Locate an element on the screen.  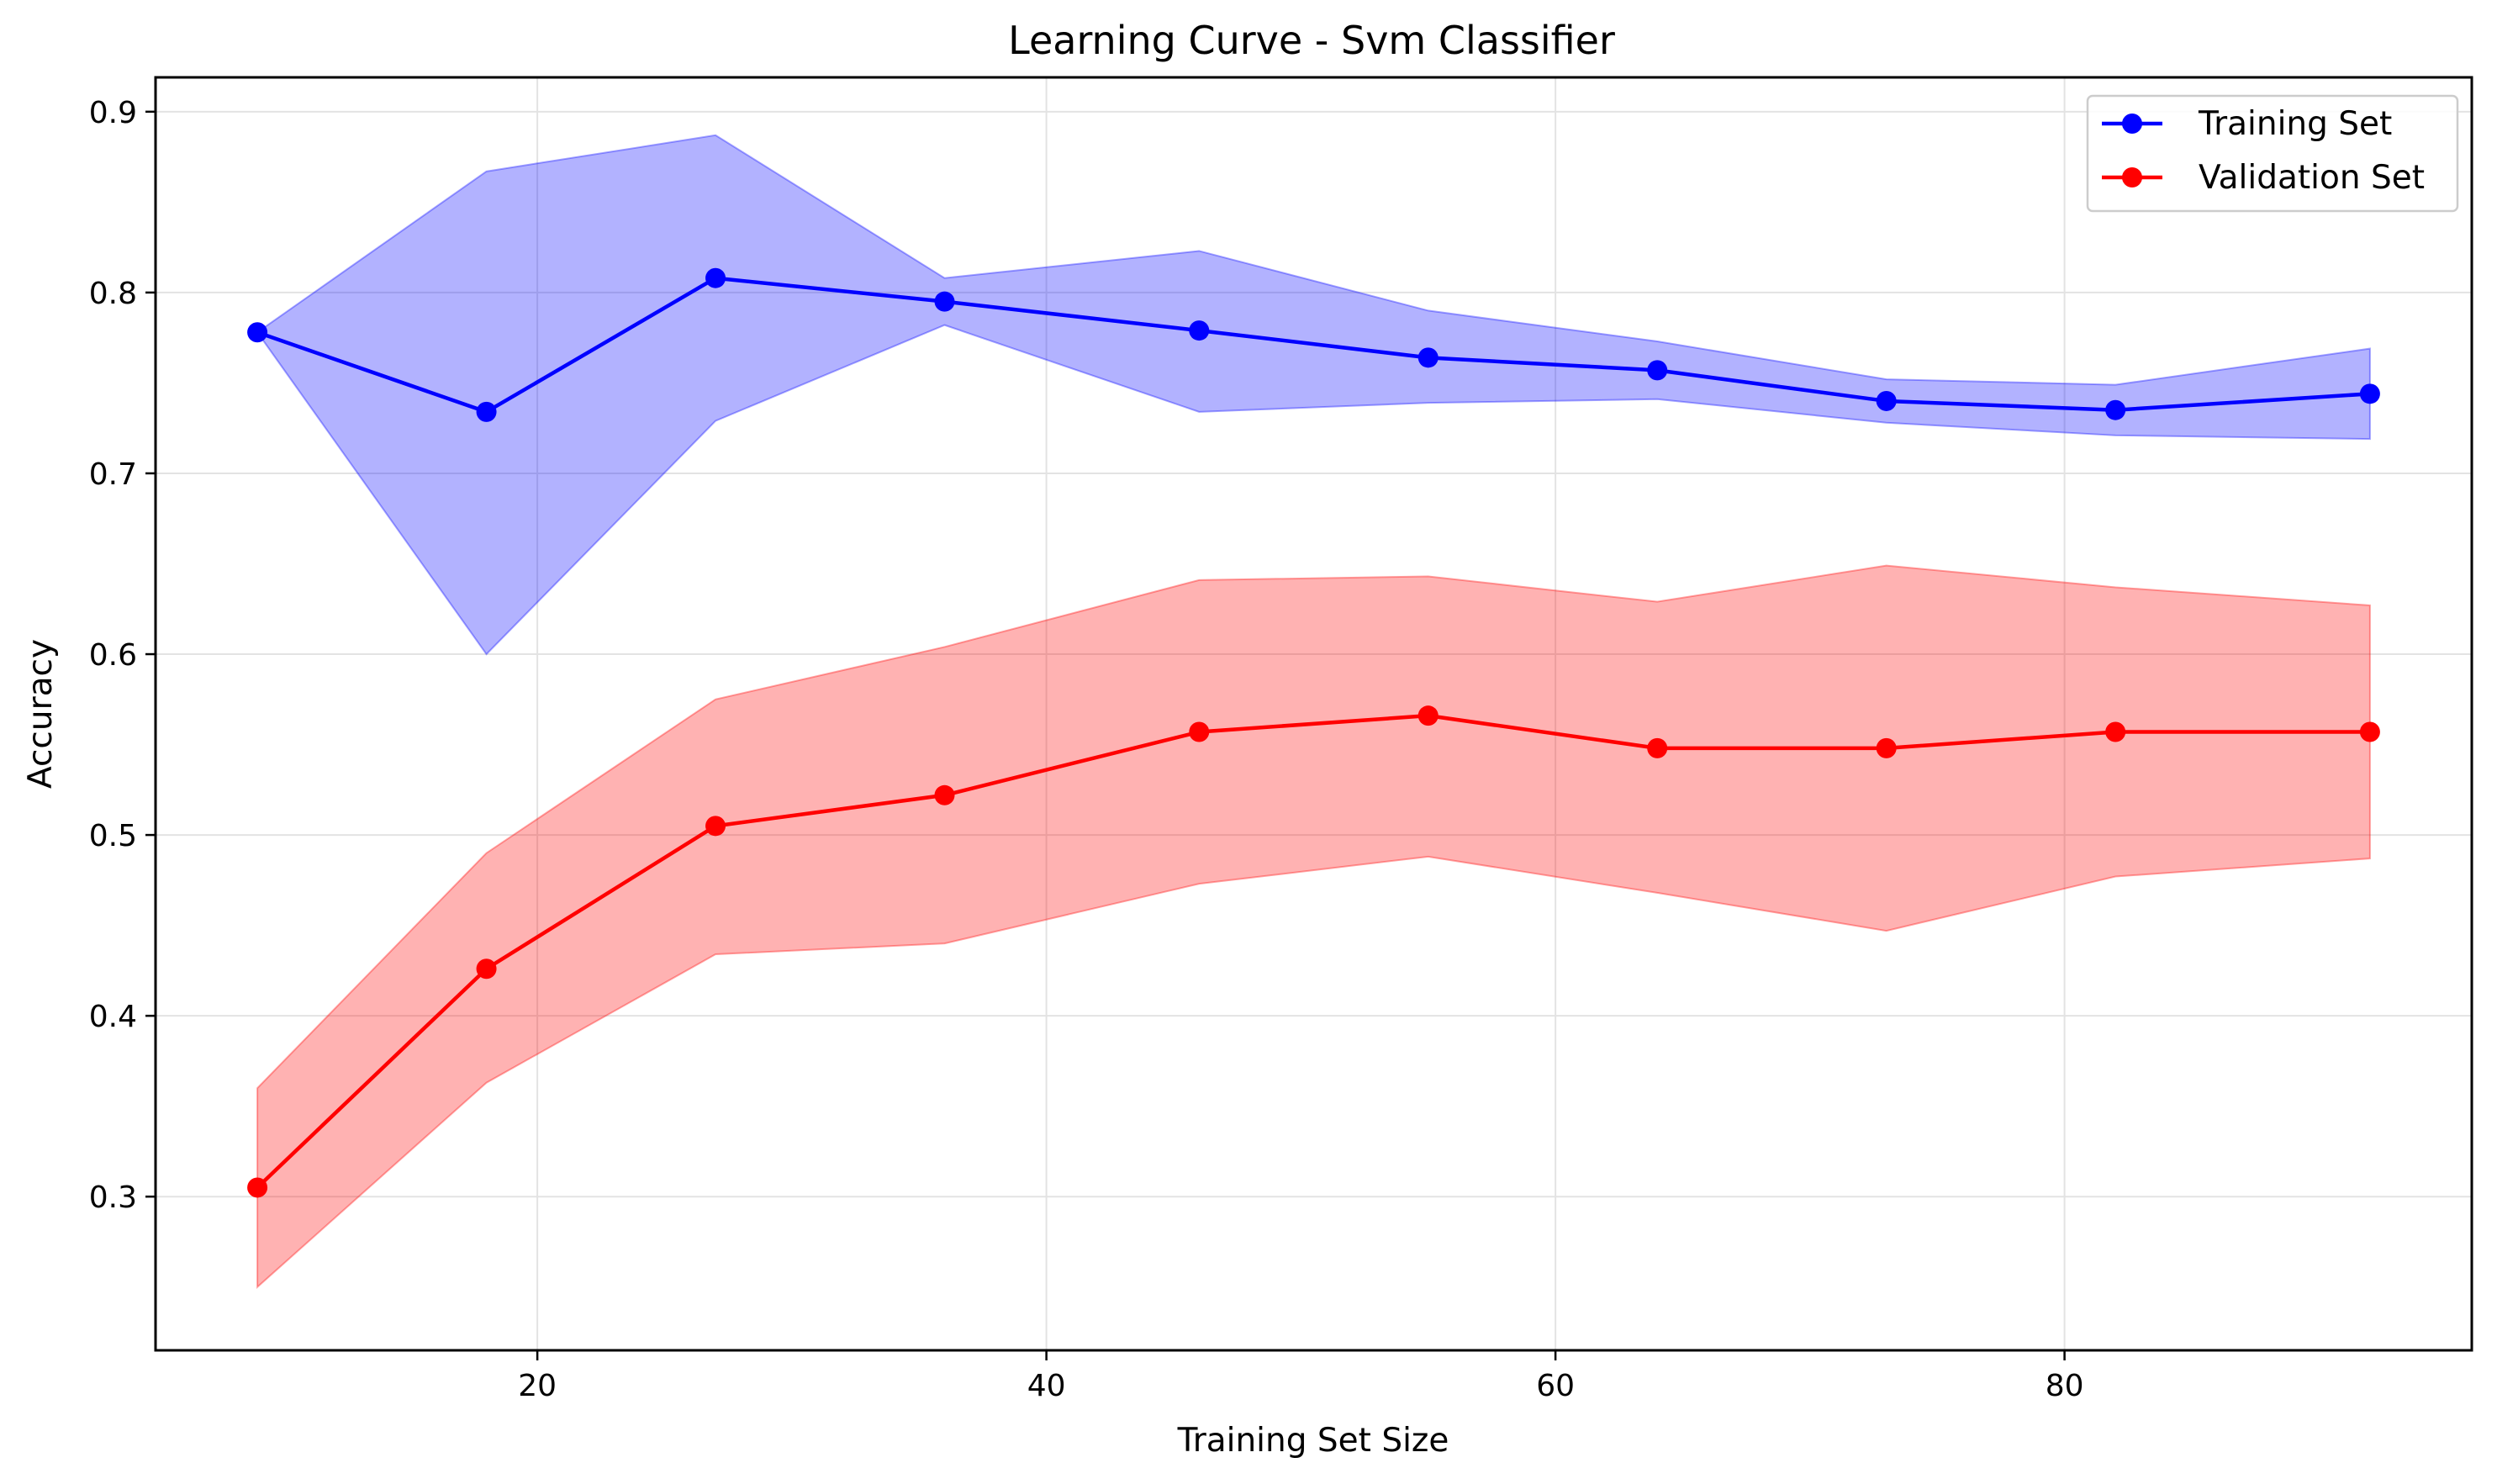
y-tick-label: 0.3 is located at coordinates (113, 1197).